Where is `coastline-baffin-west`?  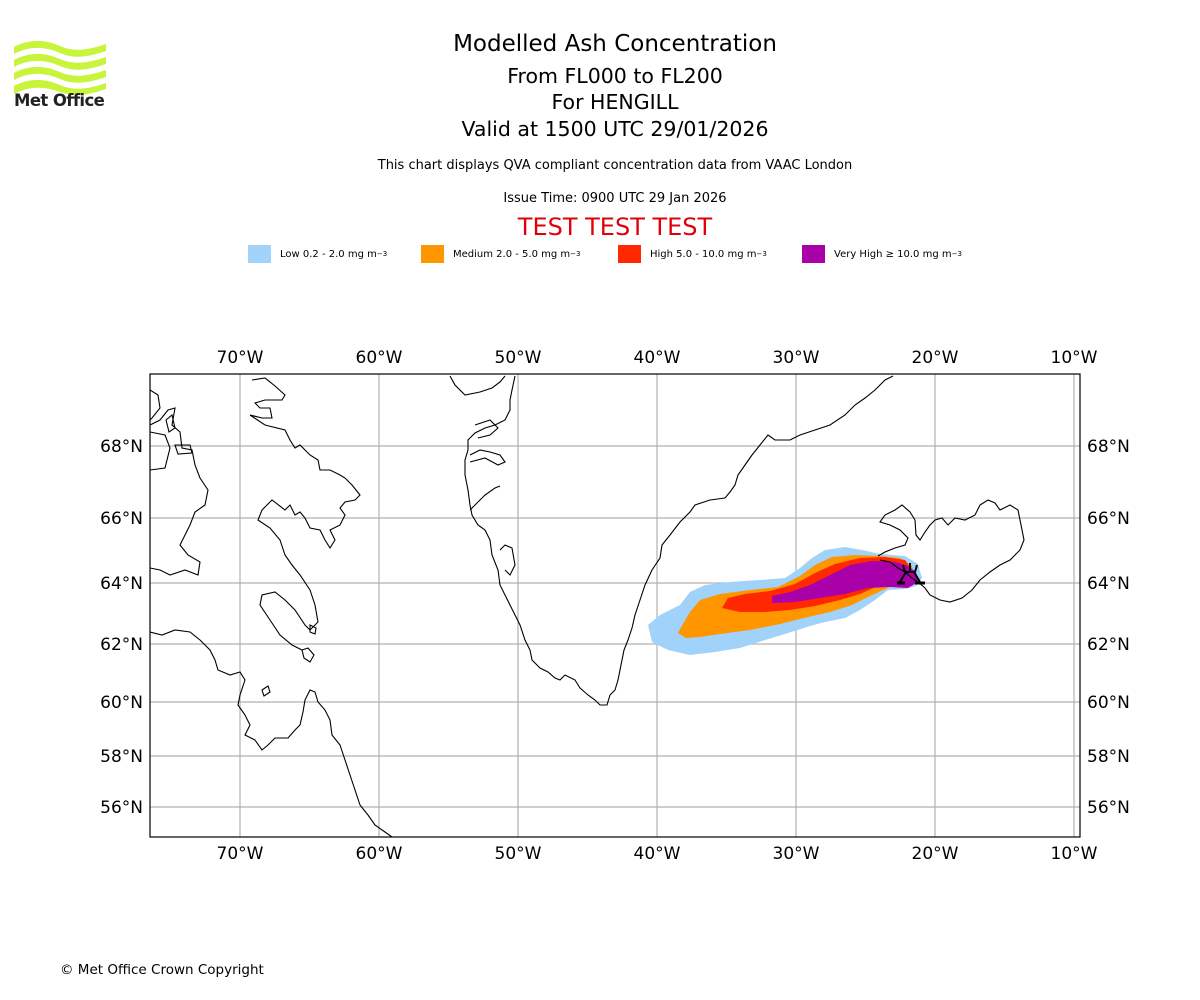 coastline-baffin-west is located at coordinates (179, 482).